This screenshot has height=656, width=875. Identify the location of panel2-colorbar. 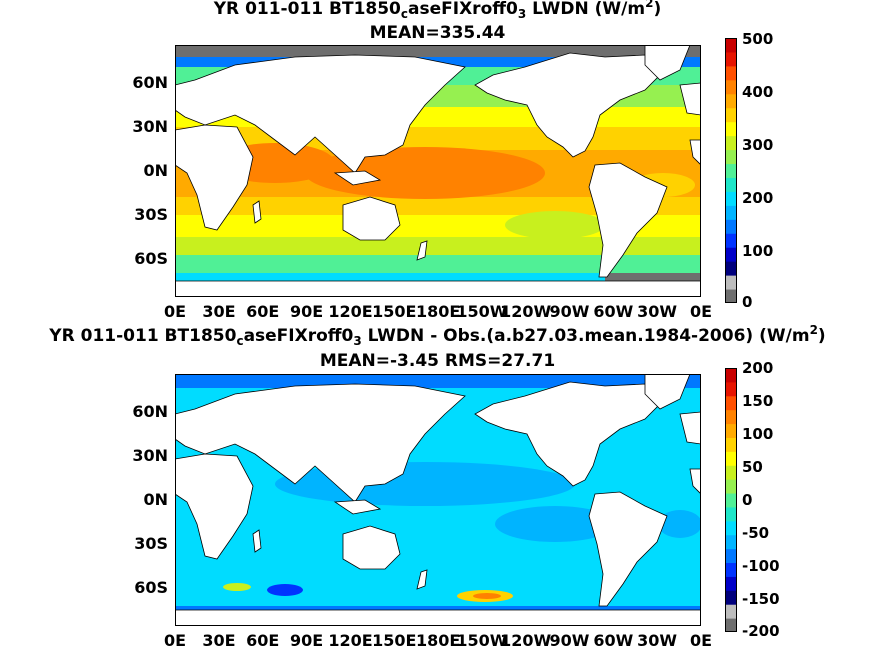
(731, 500).